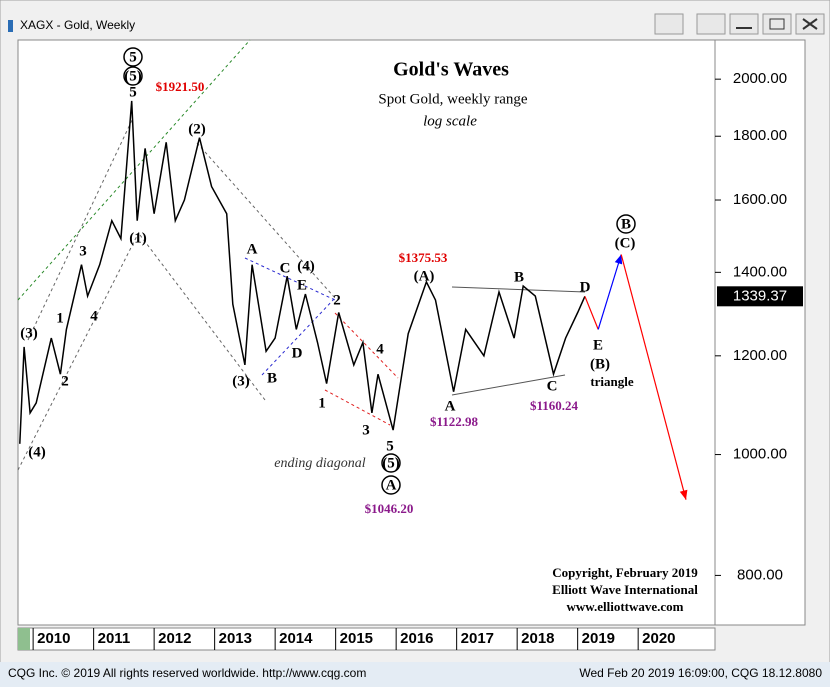 The width and height of the screenshot is (830, 687). What do you see at coordinates (454, 421) in the screenshot?
I see `annotation: $1122.98` at bounding box center [454, 421].